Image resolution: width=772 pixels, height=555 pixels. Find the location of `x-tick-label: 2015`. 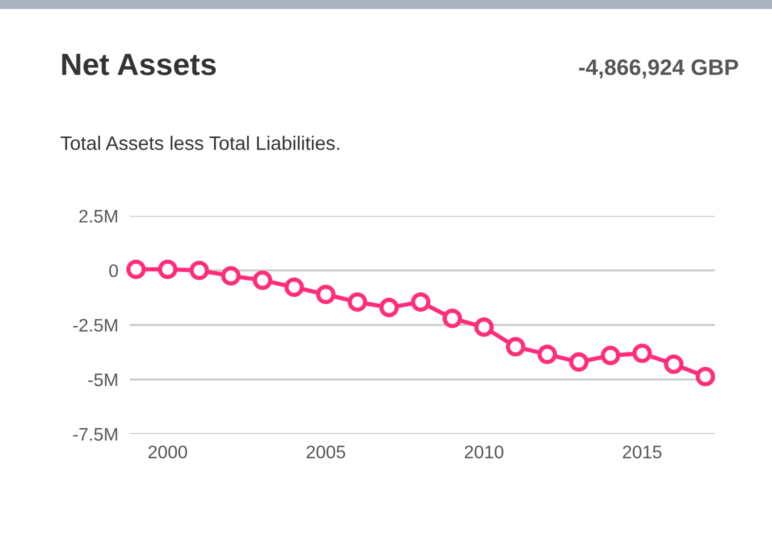

x-tick-label: 2015 is located at coordinates (642, 452).